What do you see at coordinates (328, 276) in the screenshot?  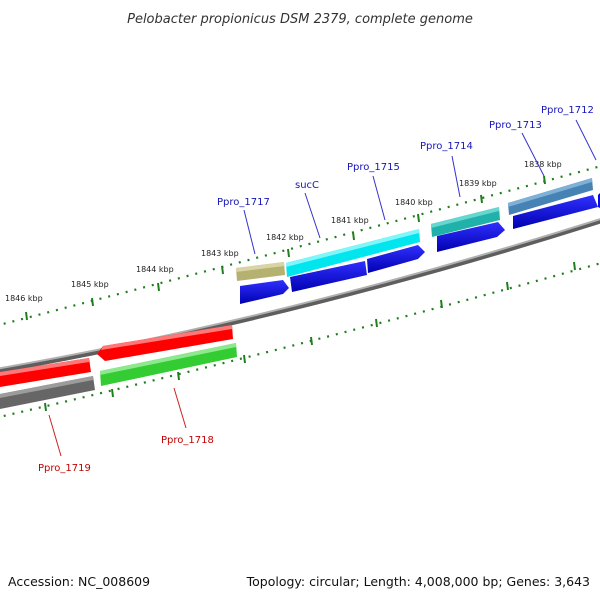 I see `cds-succ` at bounding box center [328, 276].